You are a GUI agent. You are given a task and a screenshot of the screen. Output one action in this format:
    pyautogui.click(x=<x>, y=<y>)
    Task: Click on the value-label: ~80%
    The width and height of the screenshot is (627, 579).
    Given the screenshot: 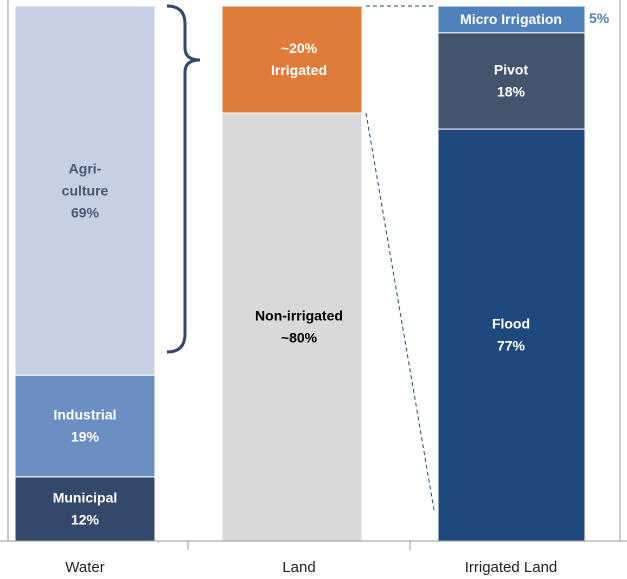 What is the action you would take?
    pyautogui.click(x=299, y=338)
    